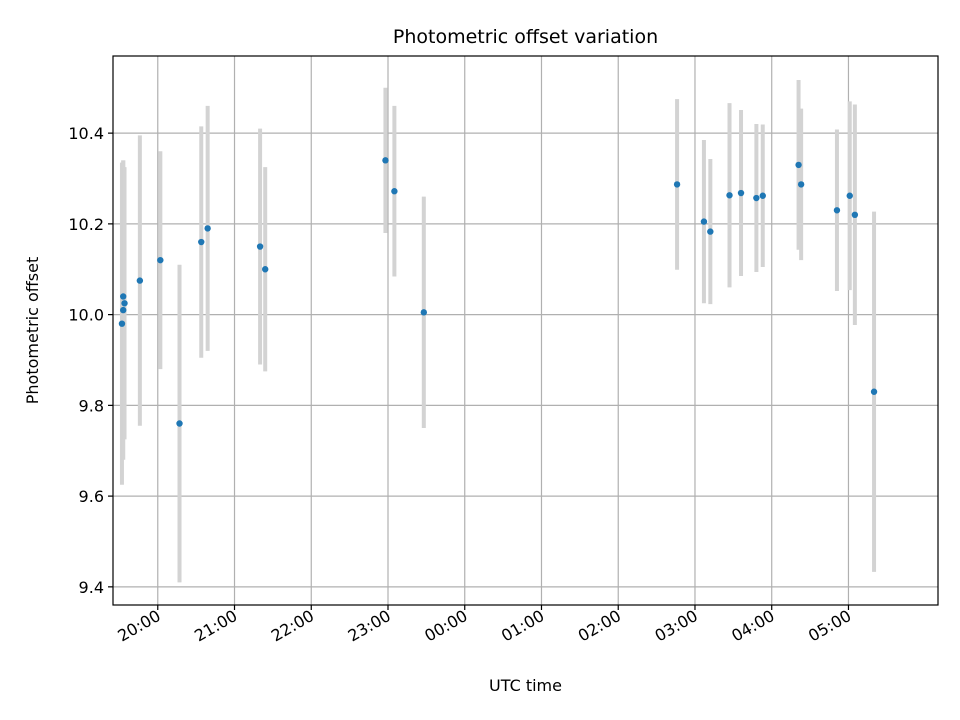 This screenshot has width=960, height=720. Describe the element at coordinates (86, 315) in the screenshot. I see `y-tick-label: 10.0` at that location.